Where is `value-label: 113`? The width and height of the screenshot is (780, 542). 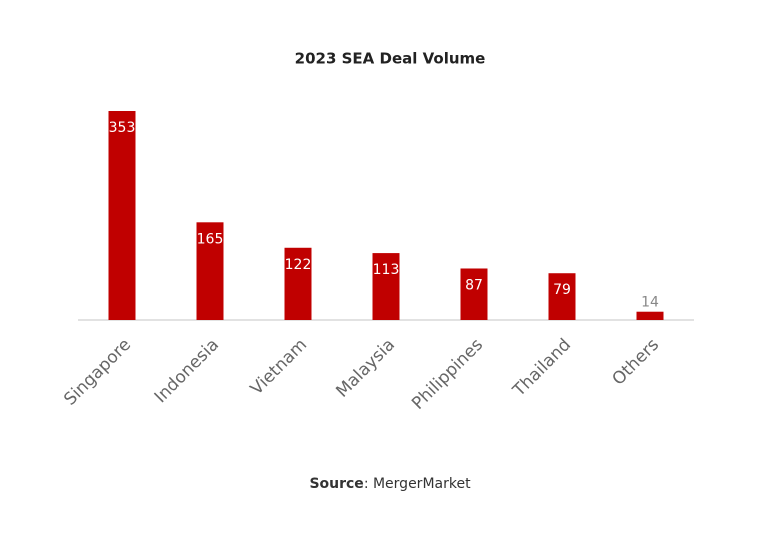
value-label: 113 is located at coordinates (386, 270).